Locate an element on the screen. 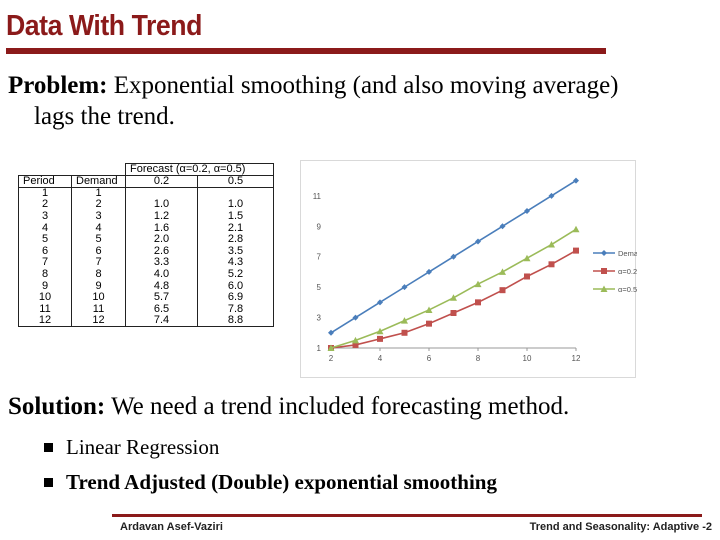 The width and height of the screenshot is (720, 540). table-row: 6 6 2.6 3.5 is located at coordinates (146, 251).